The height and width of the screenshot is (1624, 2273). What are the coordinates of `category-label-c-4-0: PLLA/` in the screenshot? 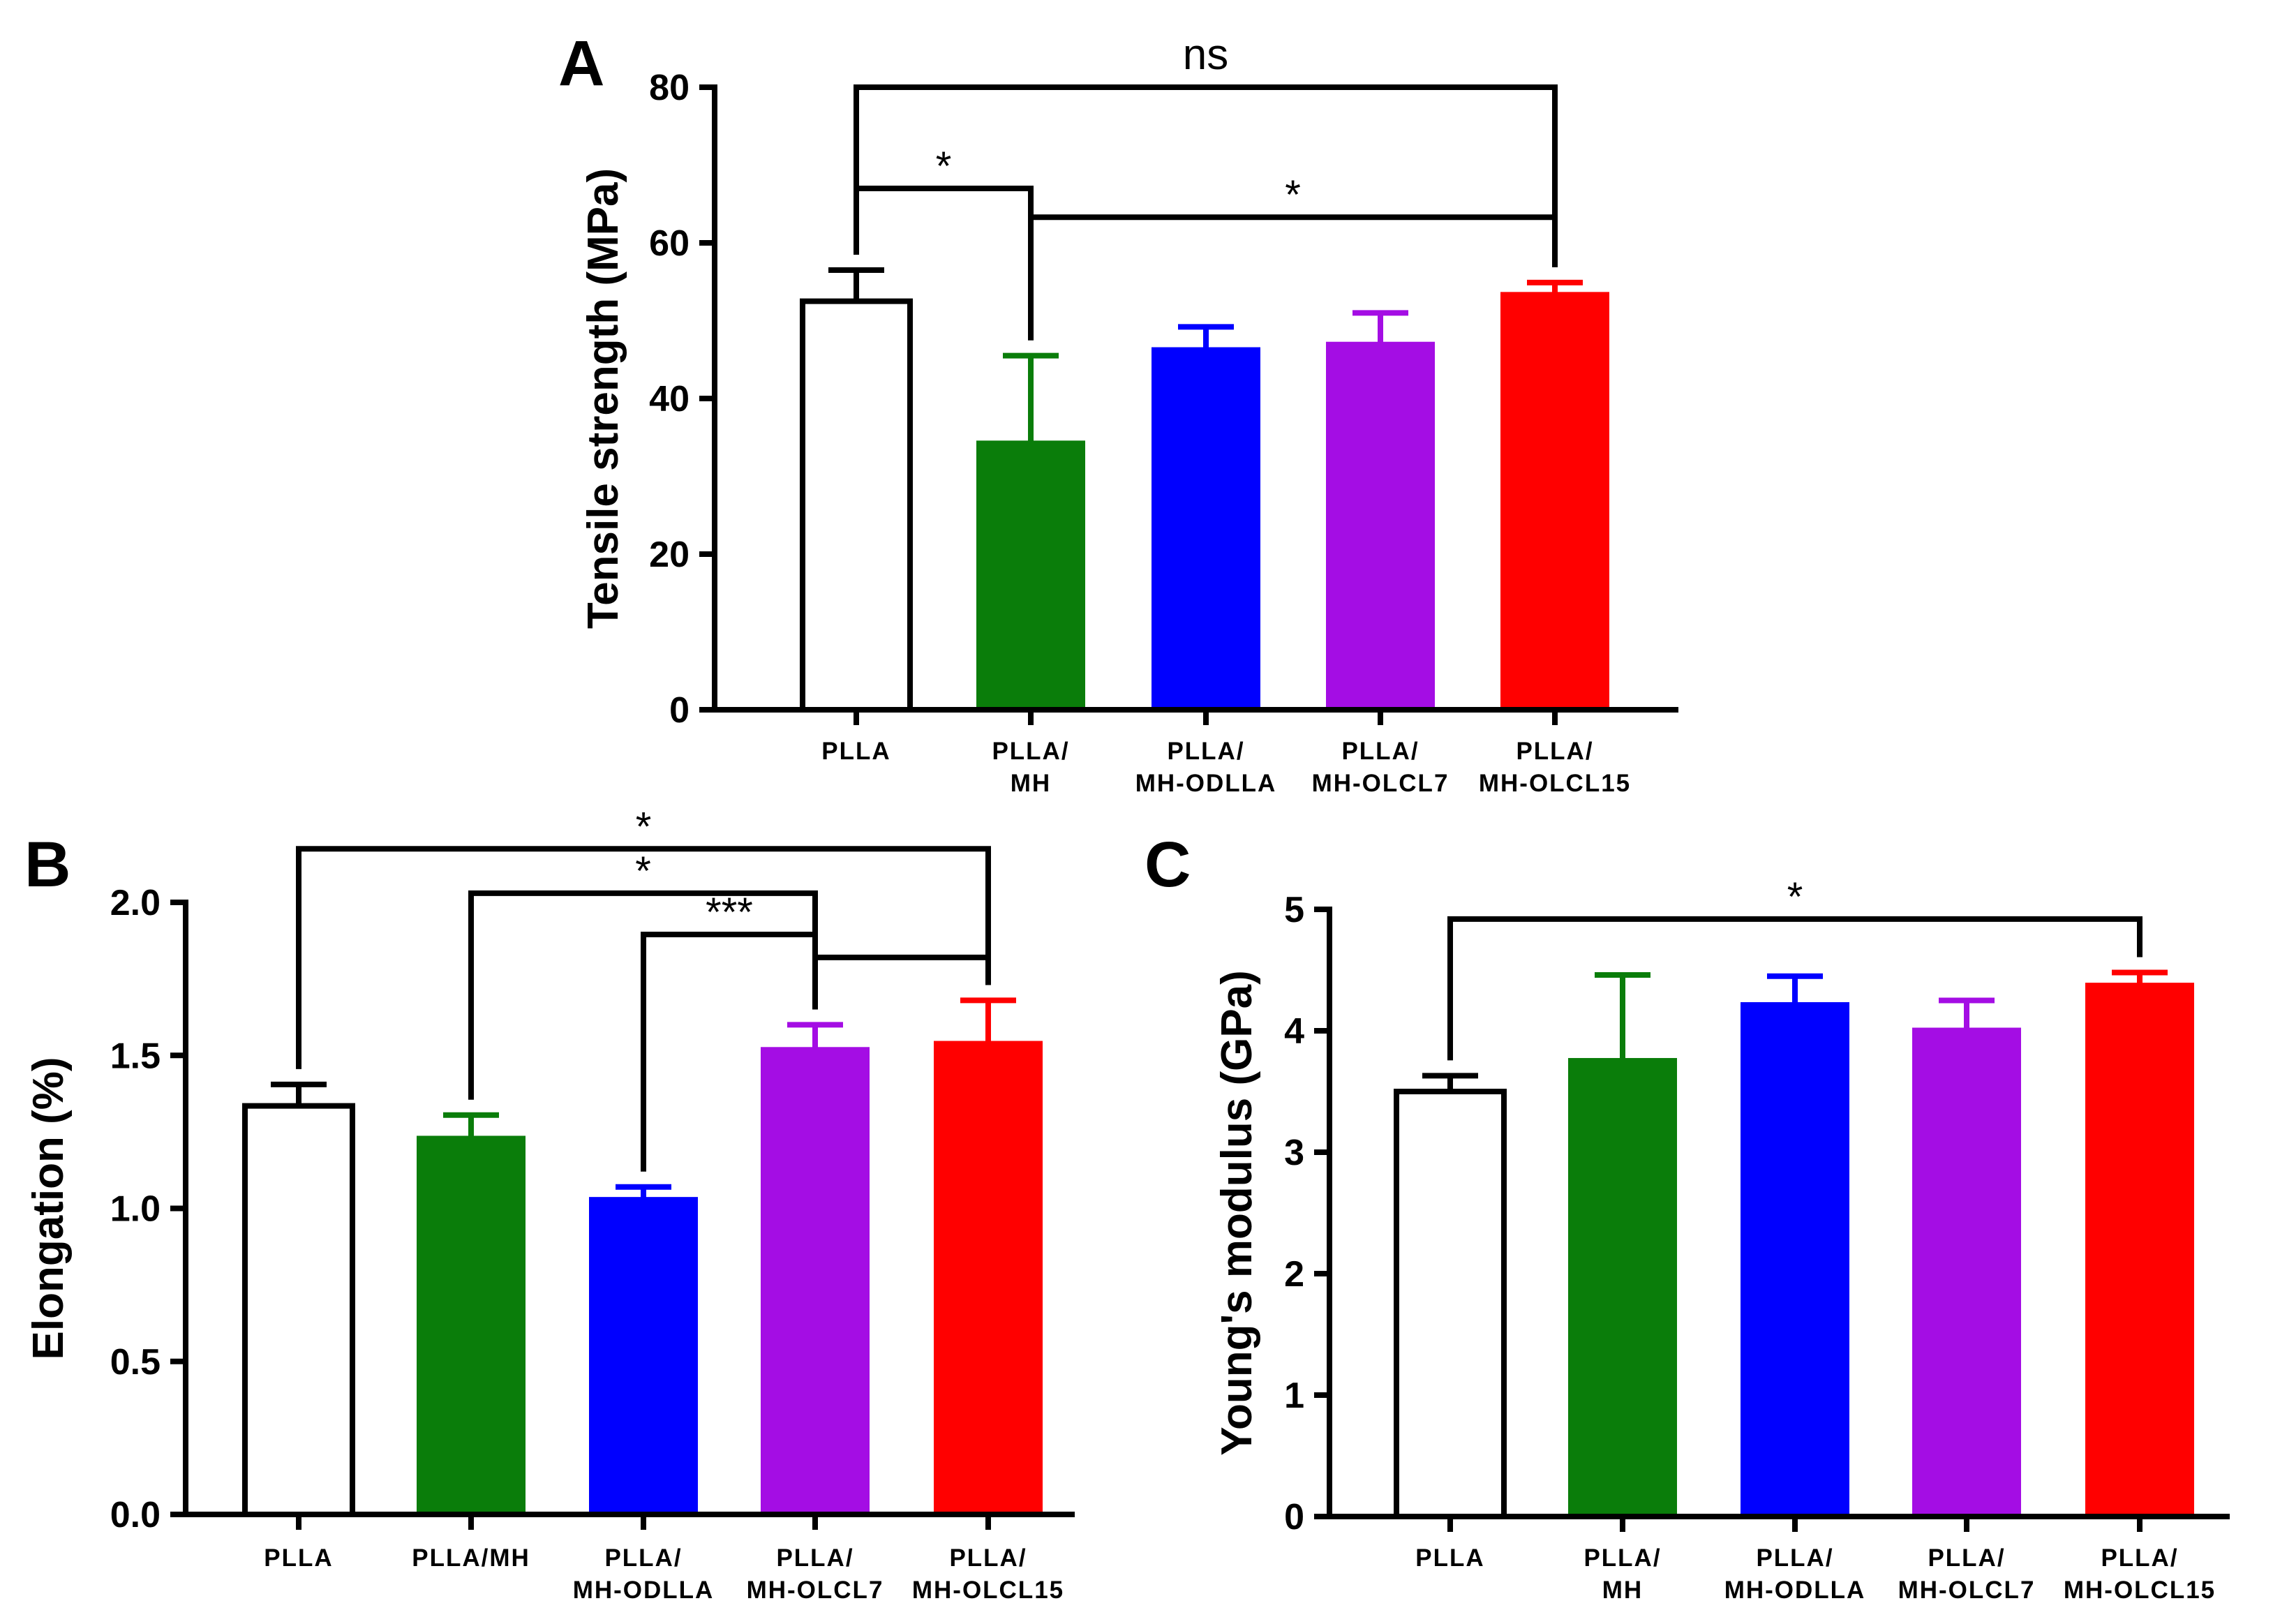 It's located at (2139, 1558).